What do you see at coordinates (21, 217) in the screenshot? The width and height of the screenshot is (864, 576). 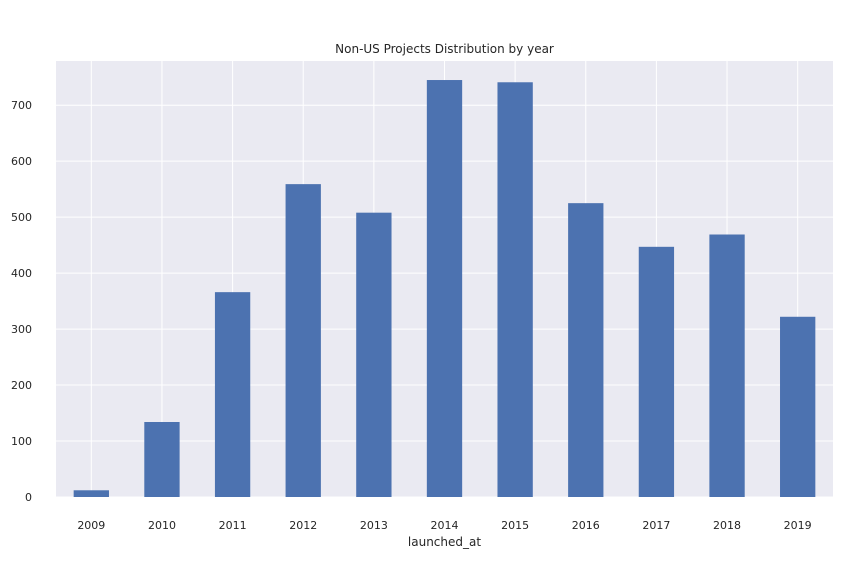 I see `y-tick-label: 500` at bounding box center [21, 217].